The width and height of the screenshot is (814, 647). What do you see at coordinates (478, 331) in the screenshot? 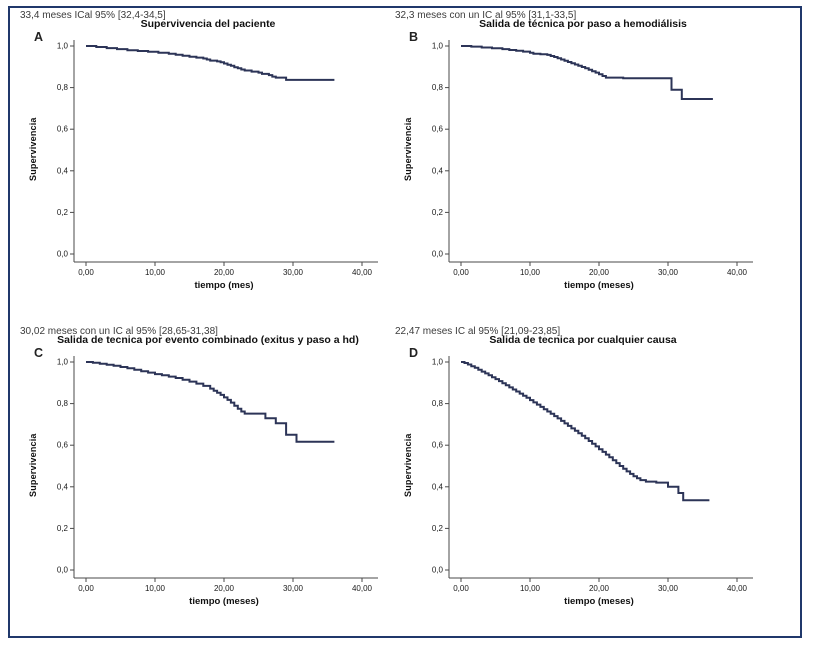
I see `median-annotation: 22,47 meses IC al 95% [21,09-23,85]` at bounding box center [478, 331].